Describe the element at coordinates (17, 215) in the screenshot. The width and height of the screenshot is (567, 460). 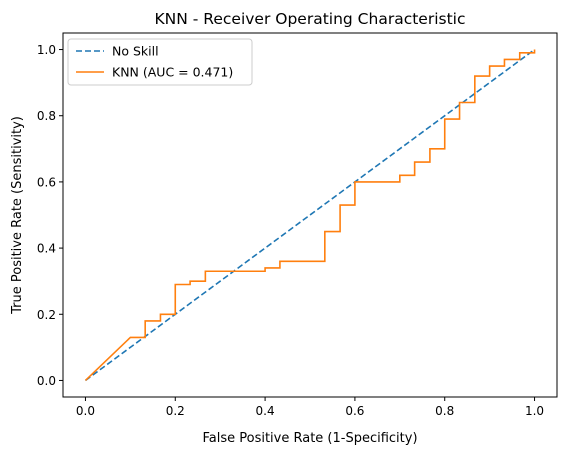
I see `y-axis-label: True Positive Rate (Sensitivity)` at that location.